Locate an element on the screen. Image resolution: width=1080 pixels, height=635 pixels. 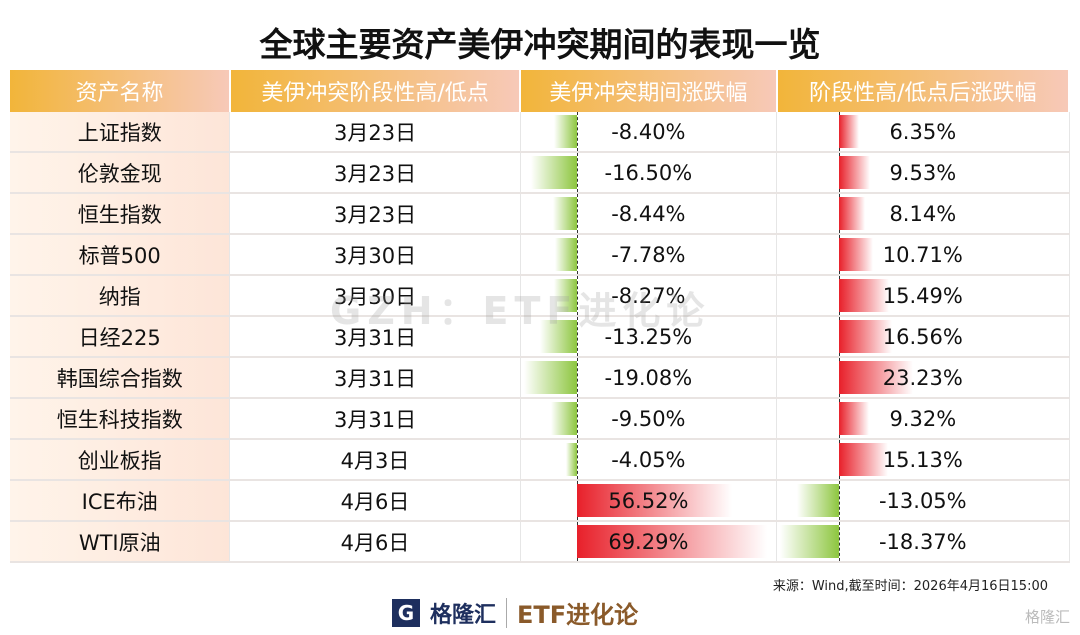
table-row: 创业板指 4月3日 -4.05% 15.13% is located at coordinates (540, 460).